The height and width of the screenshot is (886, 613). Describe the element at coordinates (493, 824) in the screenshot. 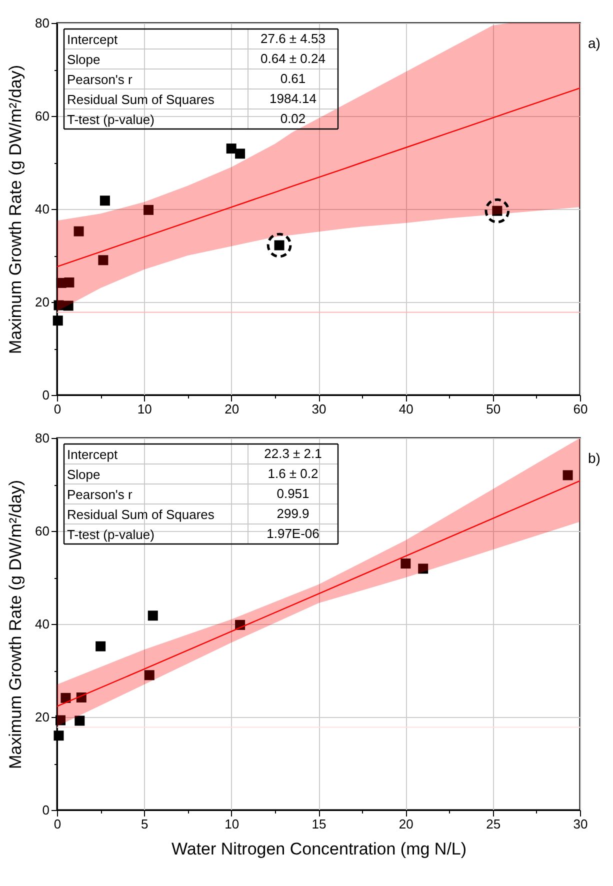

I see `x-tick-label: 25` at that location.